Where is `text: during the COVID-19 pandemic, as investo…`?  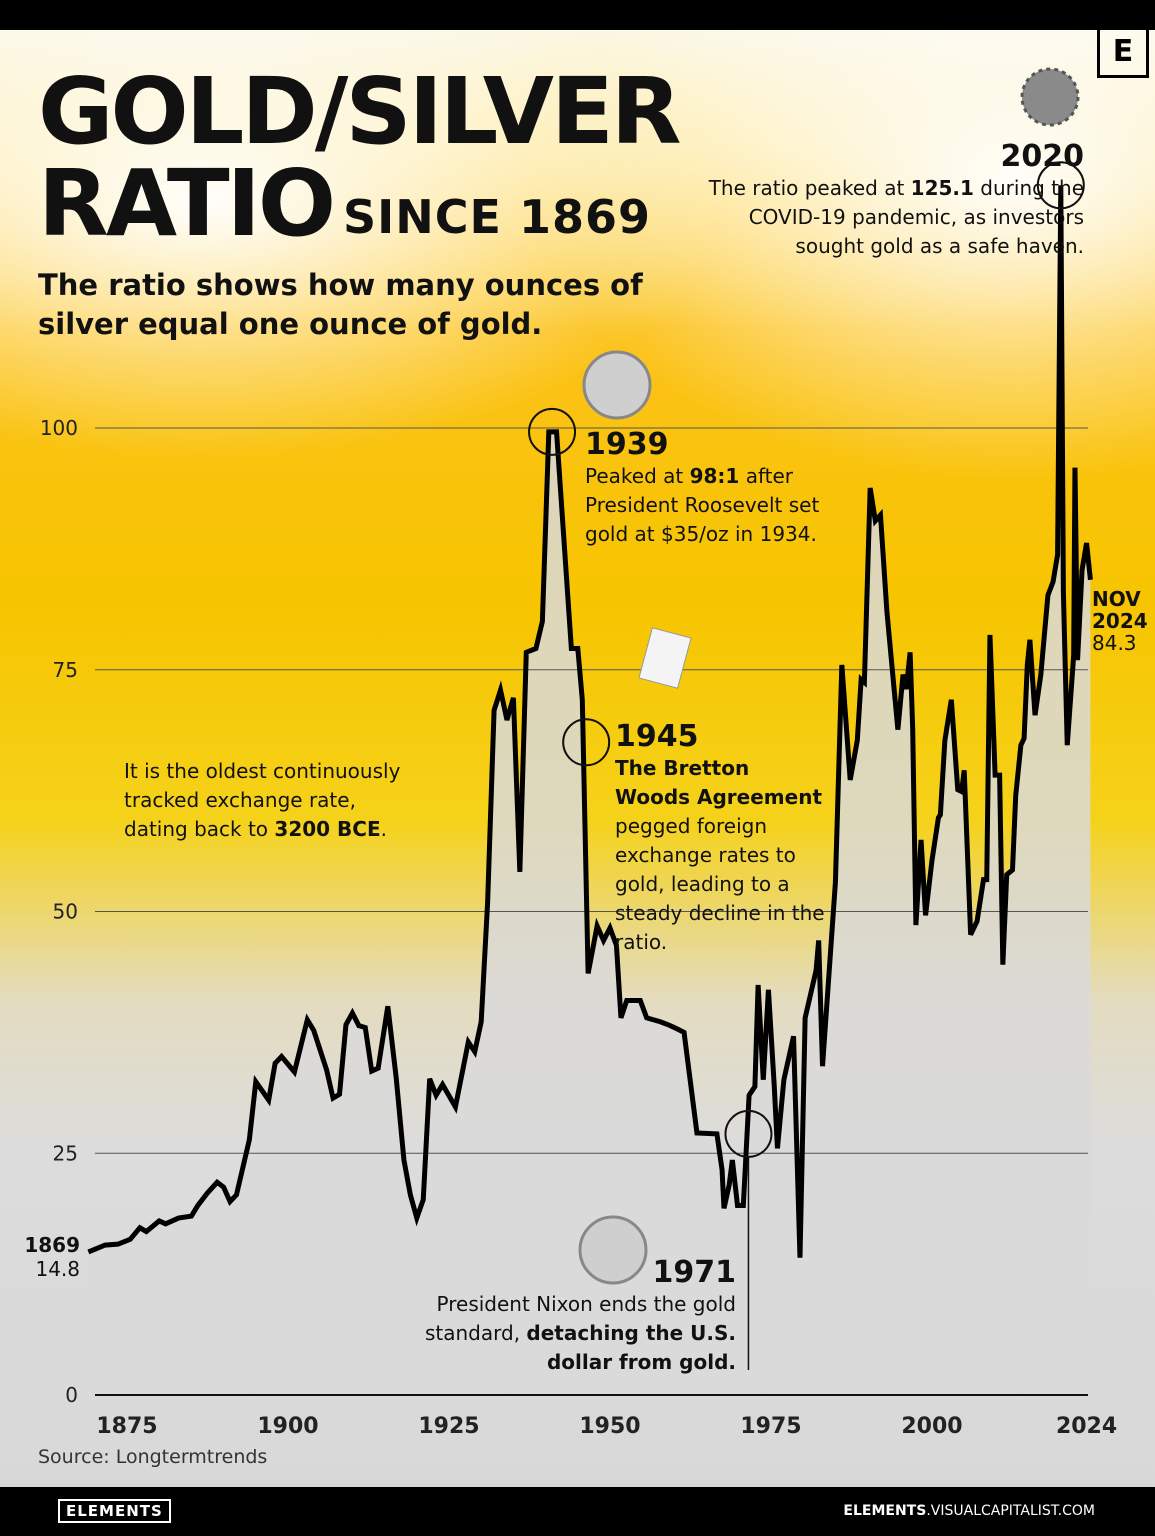
text: during the COVID-19 pandemic, as investo… is located at coordinates (916, 217).